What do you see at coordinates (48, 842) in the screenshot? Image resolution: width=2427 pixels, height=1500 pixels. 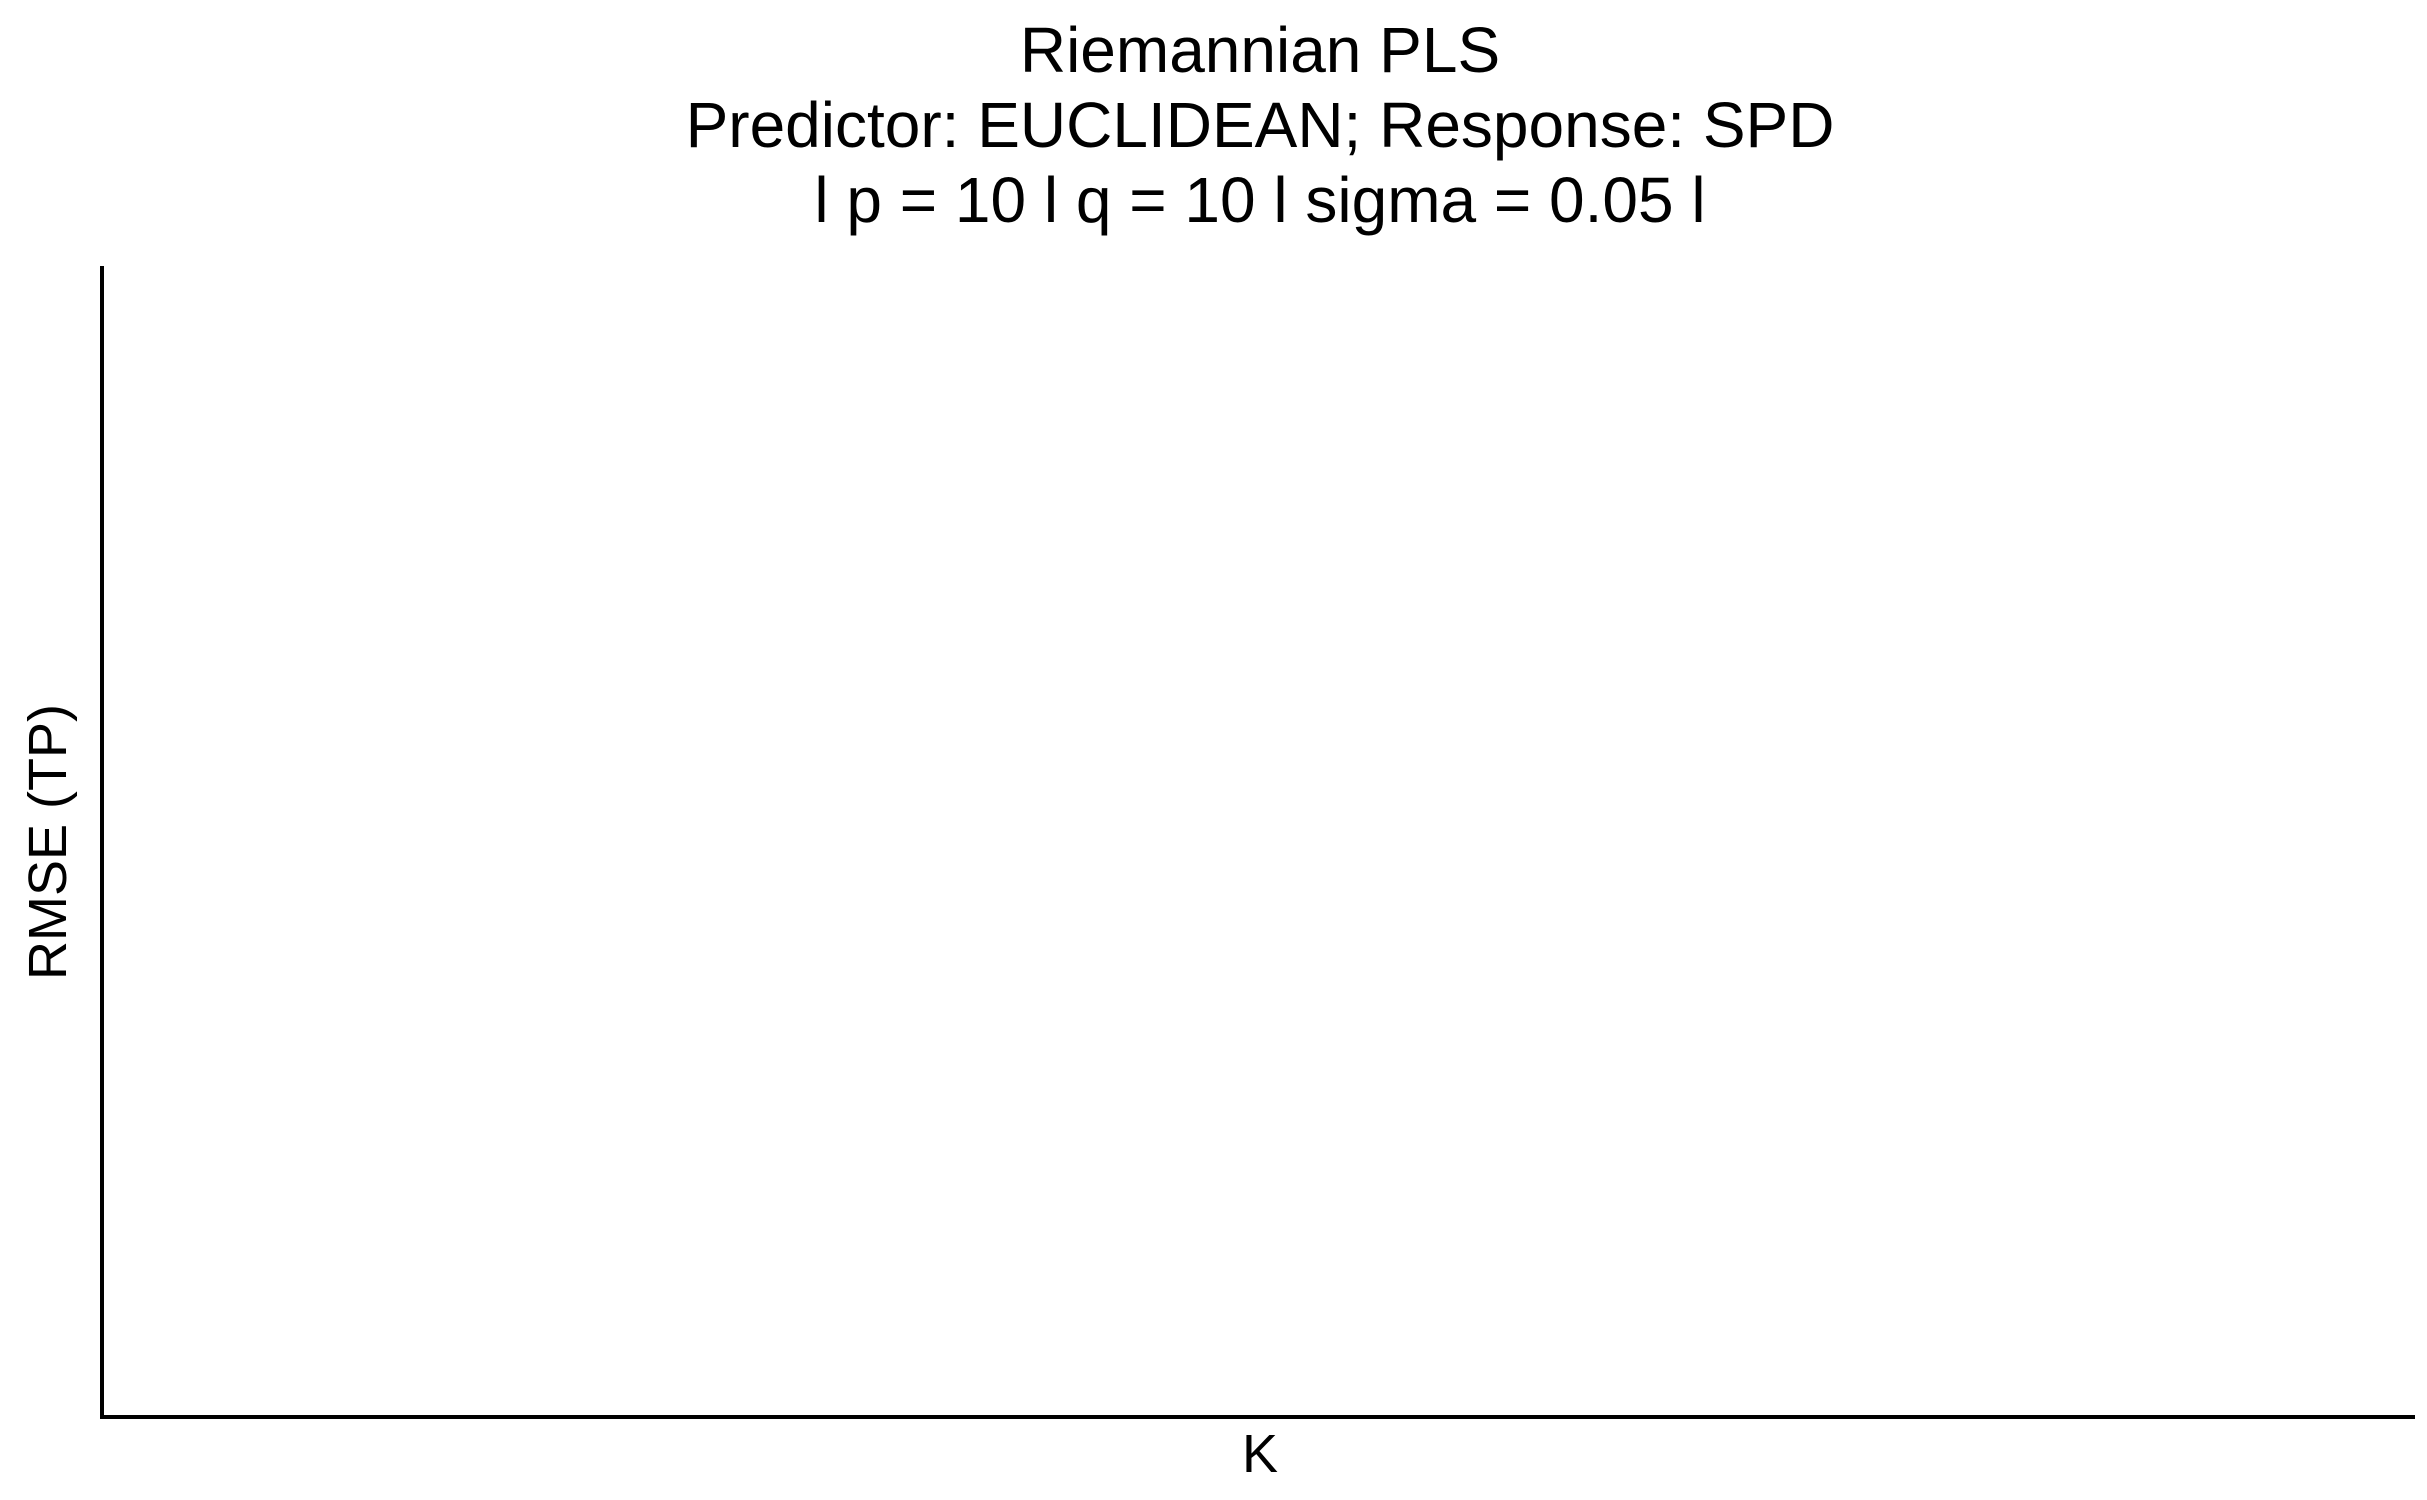 I see `y-axis-label: RMSE (TP)` at bounding box center [48, 842].